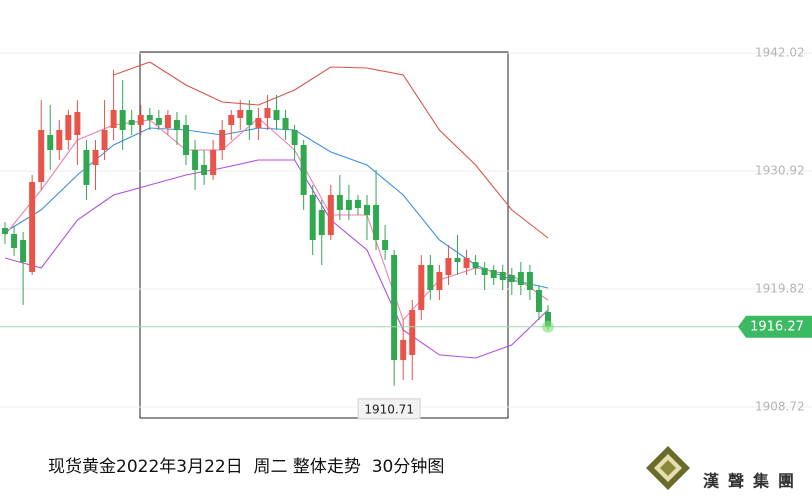  What do you see at coordinates (780, 407) in the screenshot?
I see `y-tick-label: 1908.72` at bounding box center [780, 407].